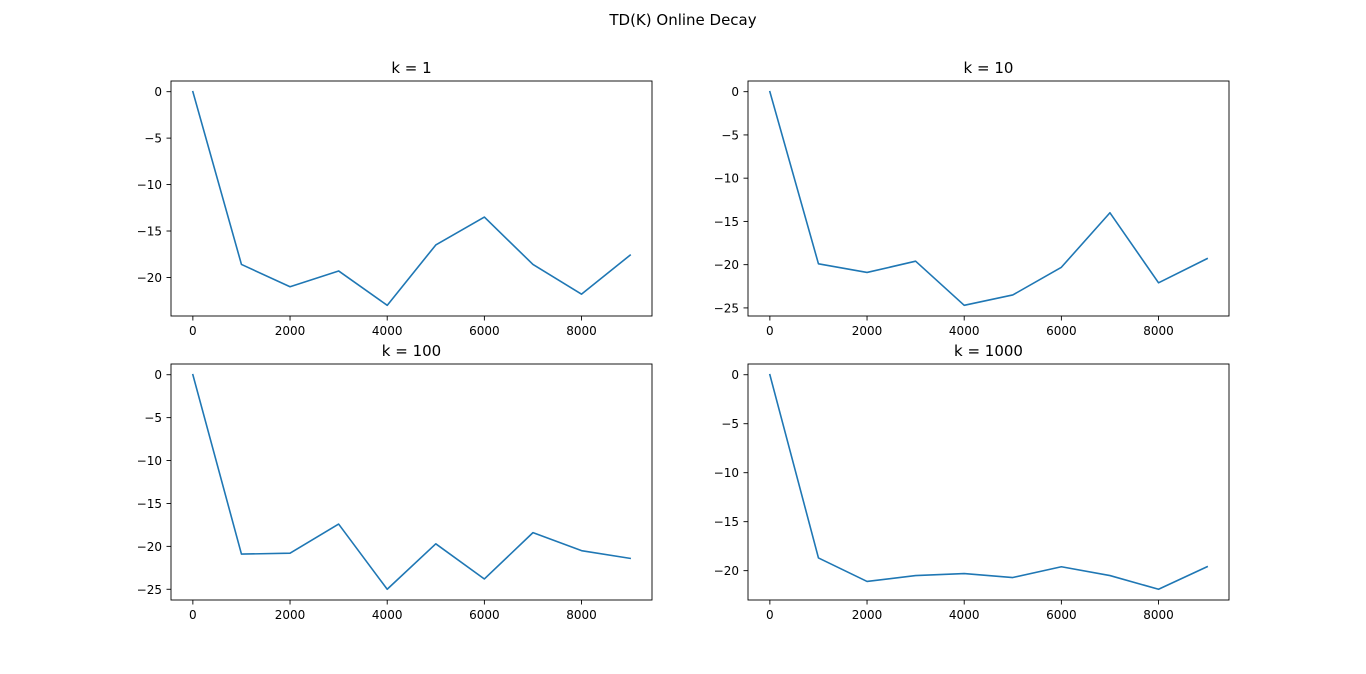 Image resolution: width=1366 pixels, height=674 pixels. Describe the element at coordinates (989, 68) in the screenshot. I see `subplot-title: k = 10` at that location.